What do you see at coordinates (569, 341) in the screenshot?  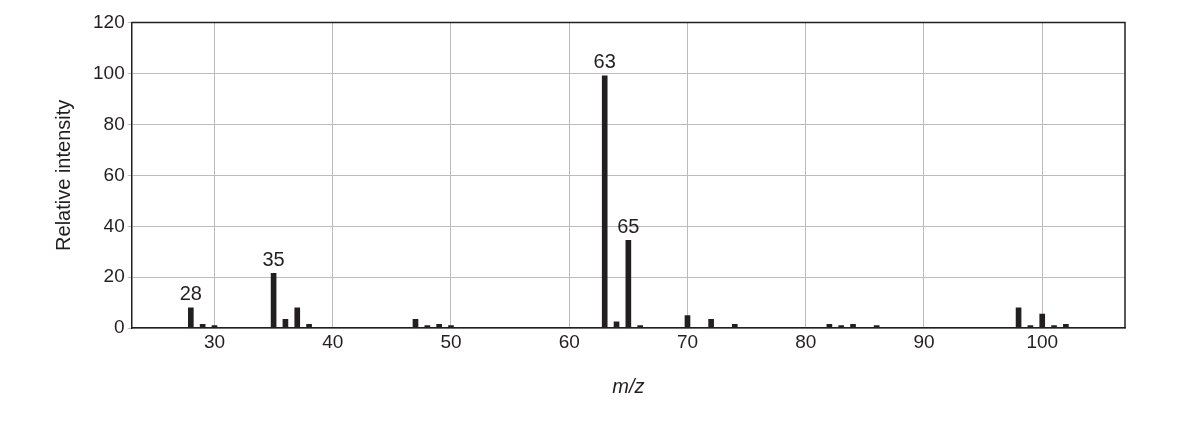 I see `x-tick-label: 60` at bounding box center [569, 341].